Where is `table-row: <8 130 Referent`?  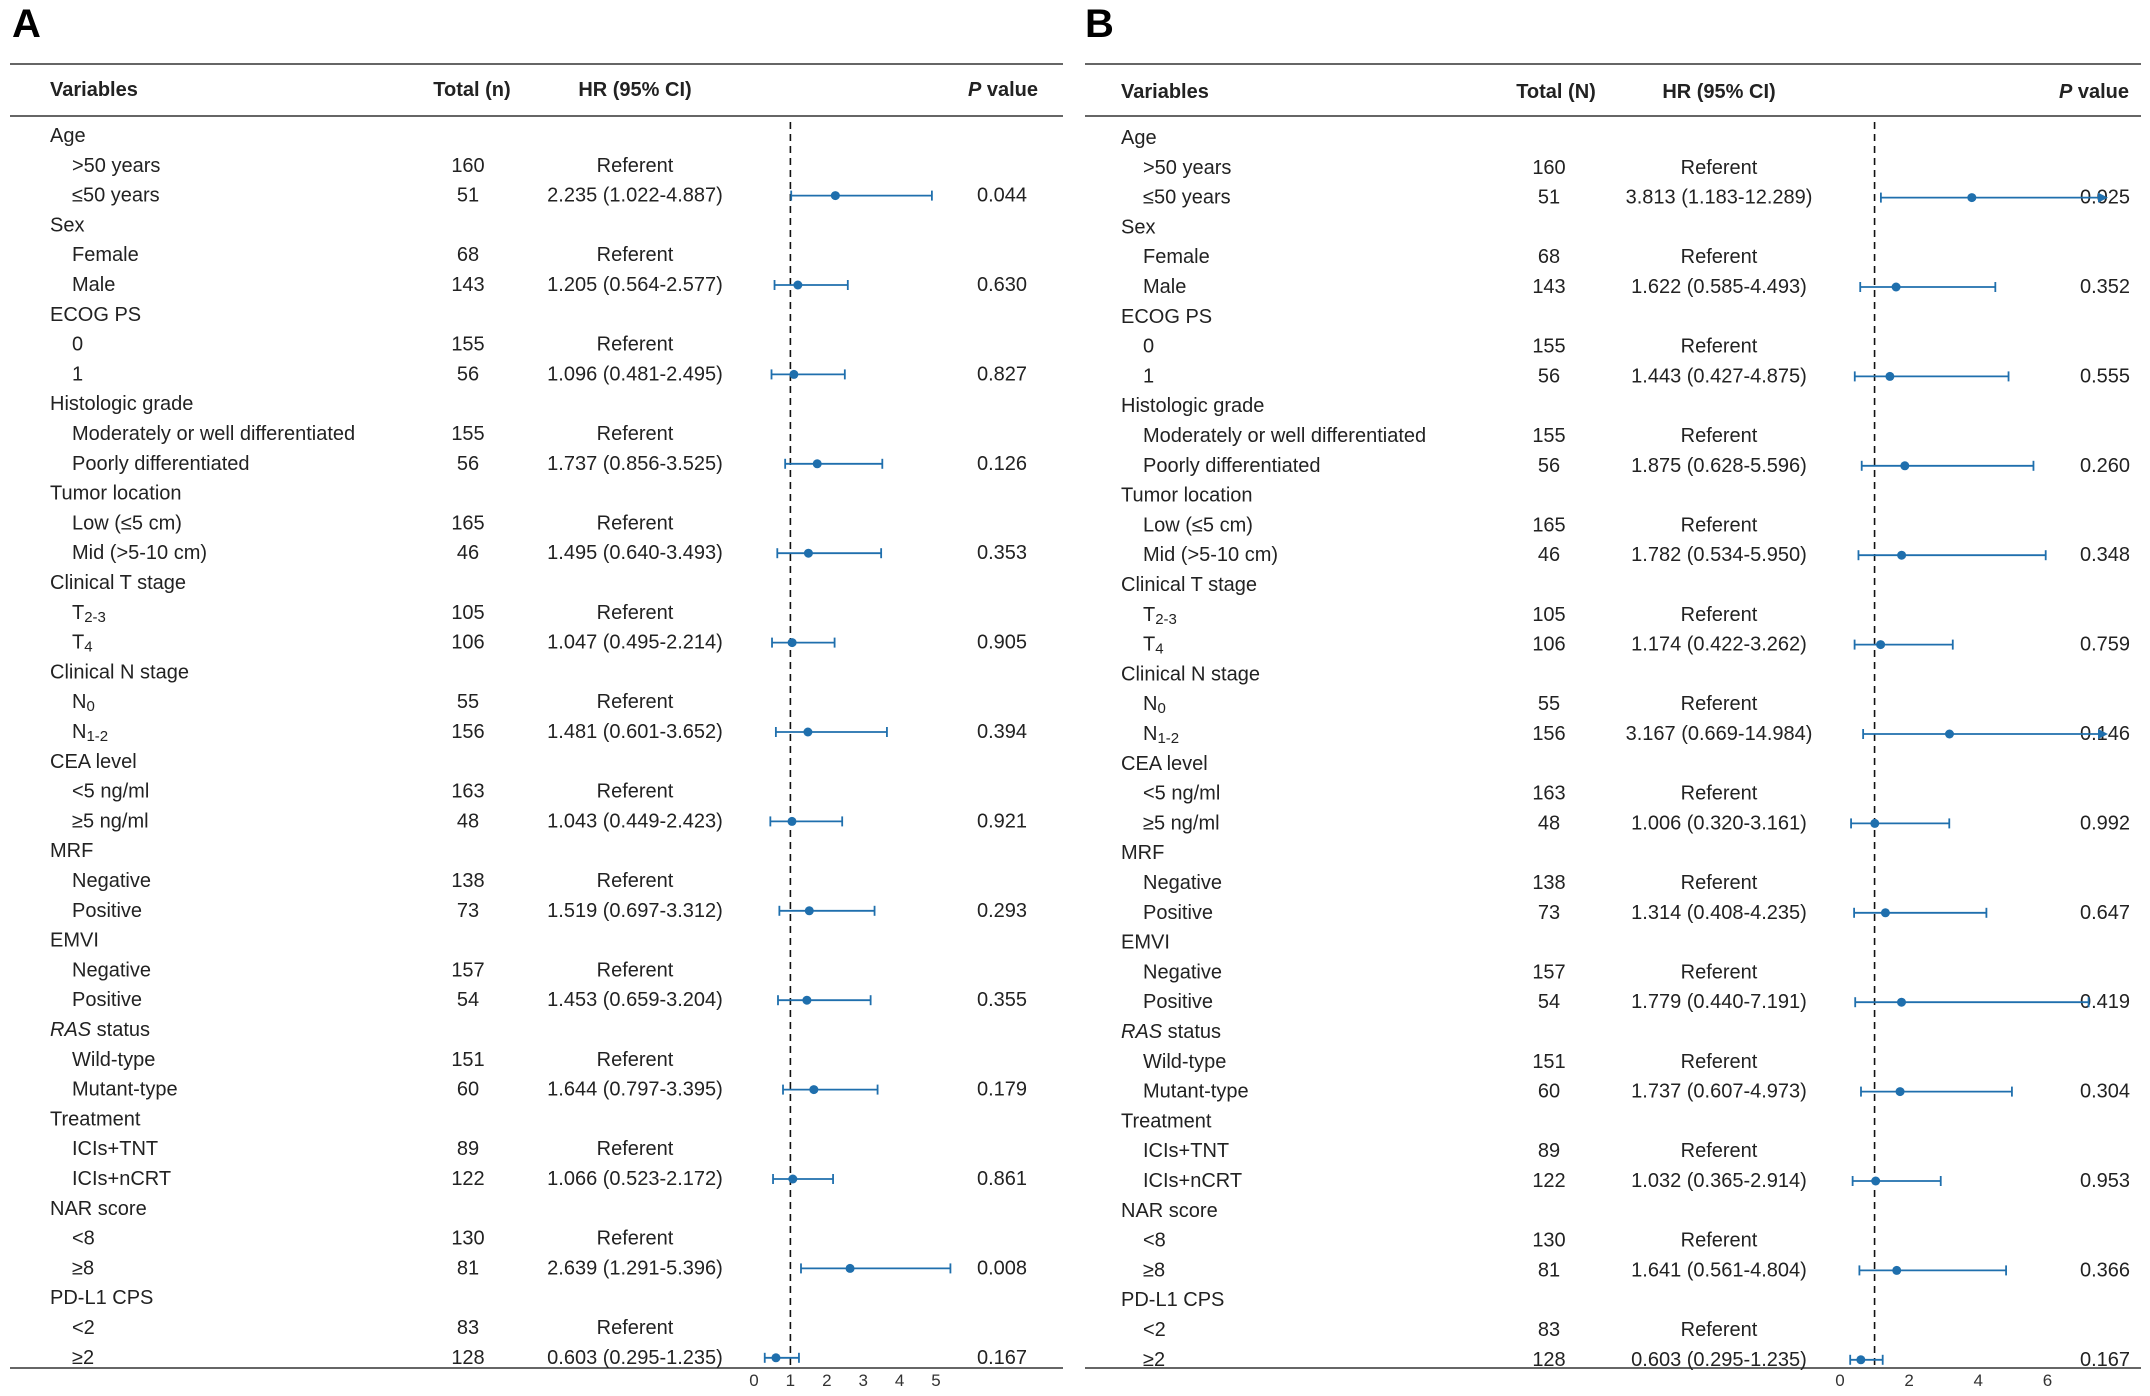 table-row: <8 130 Referent is located at coordinates (373, 1239).